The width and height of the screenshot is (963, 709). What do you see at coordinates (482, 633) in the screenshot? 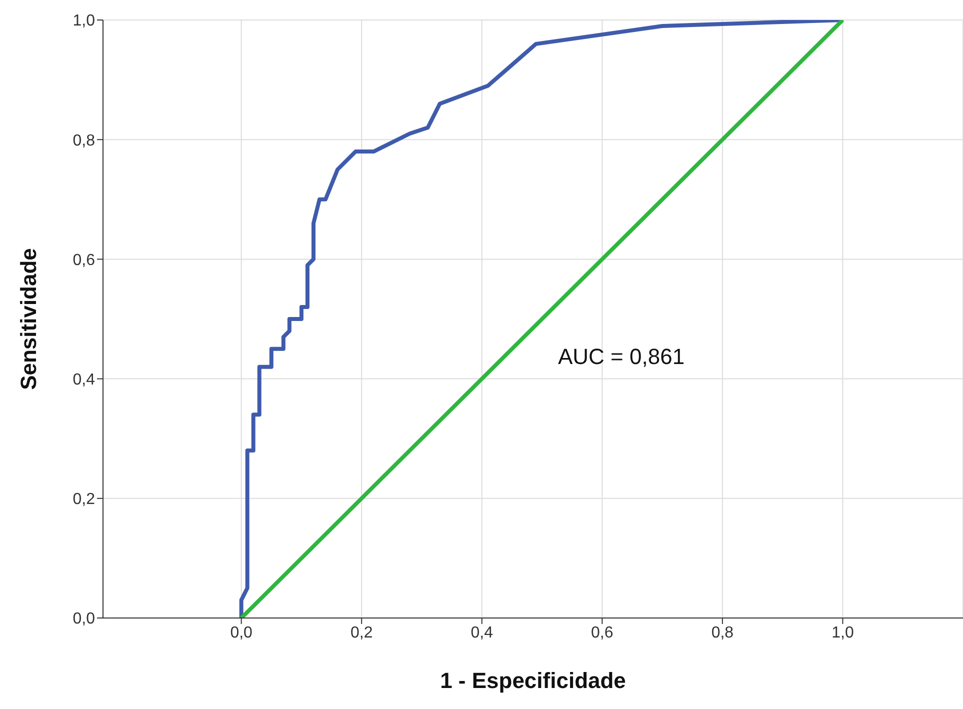
I see `x-tick-label: 0,4` at bounding box center [482, 633].